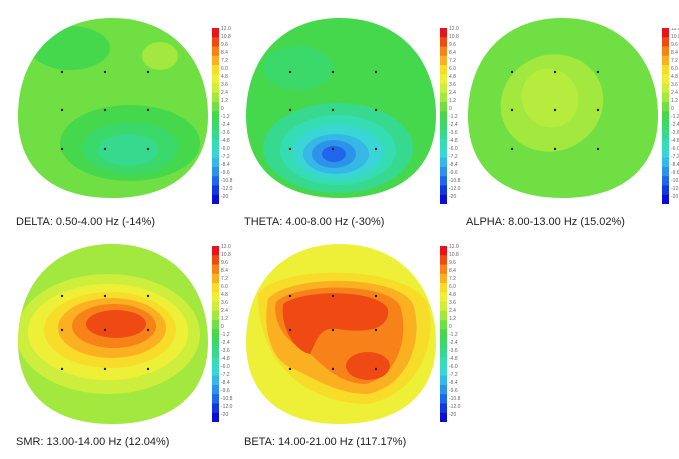  What do you see at coordinates (325, 442) in the screenshot?
I see `caption-beta: BETA: 14.00-21.00 Hz (117.17%)` at bounding box center [325, 442].